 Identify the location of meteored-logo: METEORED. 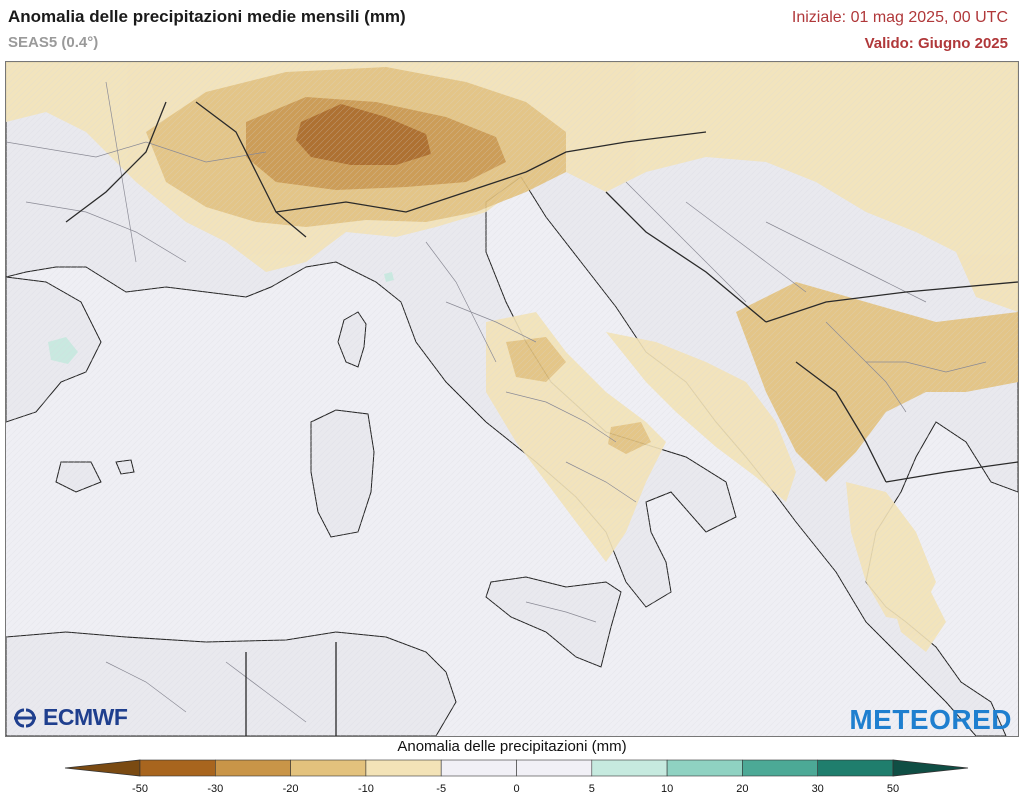
(930, 719).